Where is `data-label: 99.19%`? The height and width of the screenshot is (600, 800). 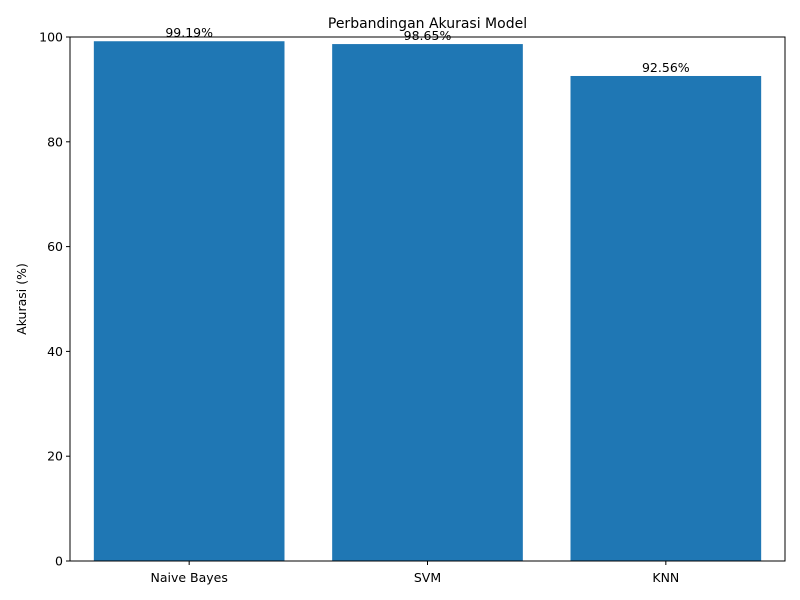
data-label: 99.19% is located at coordinates (189, 32).